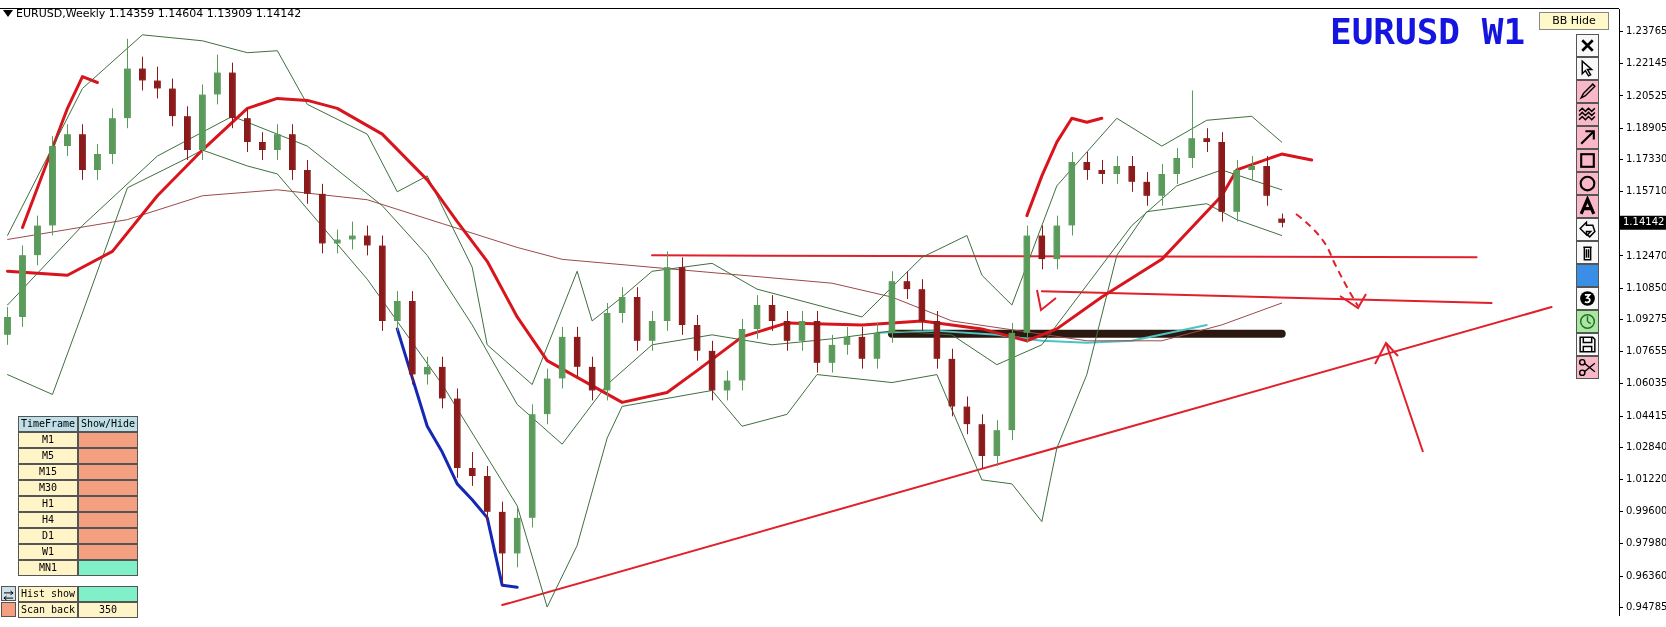 This screenshot has height=627, width=1666. Describe the element at coordinates (48, 424) in the screenshot. I see `annotation: TimeFrame` at that location.